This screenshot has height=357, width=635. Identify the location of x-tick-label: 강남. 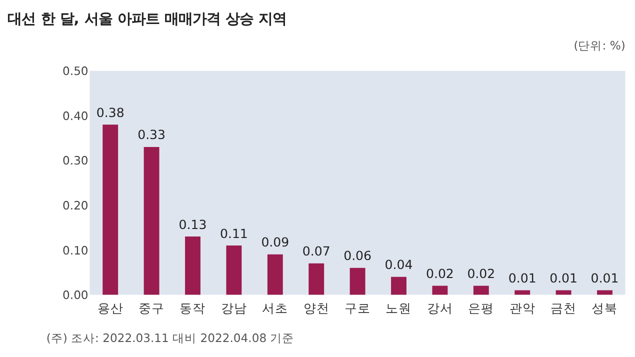
(233, 308).